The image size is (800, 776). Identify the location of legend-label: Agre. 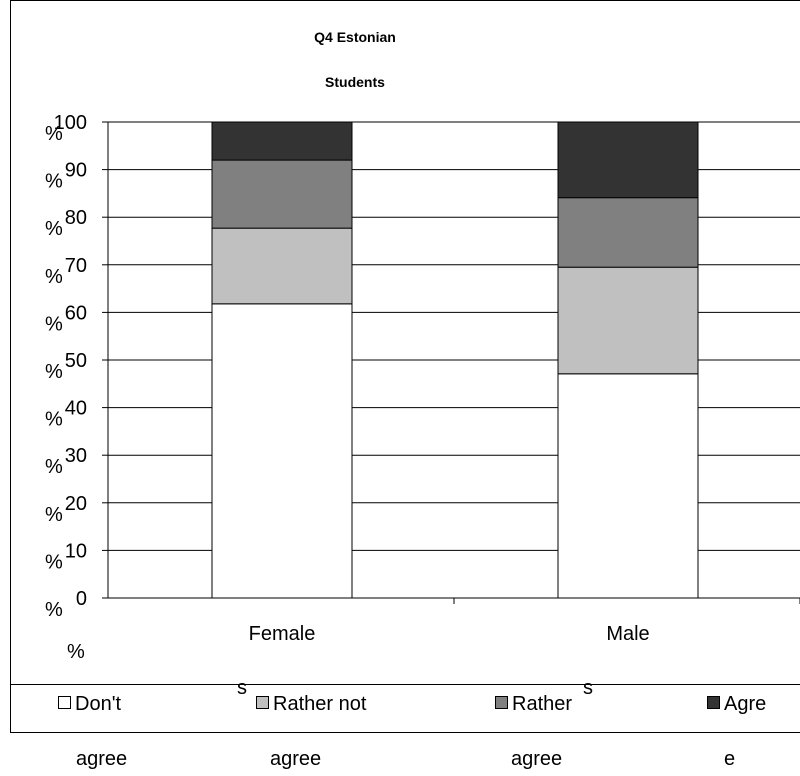
(745, 704).